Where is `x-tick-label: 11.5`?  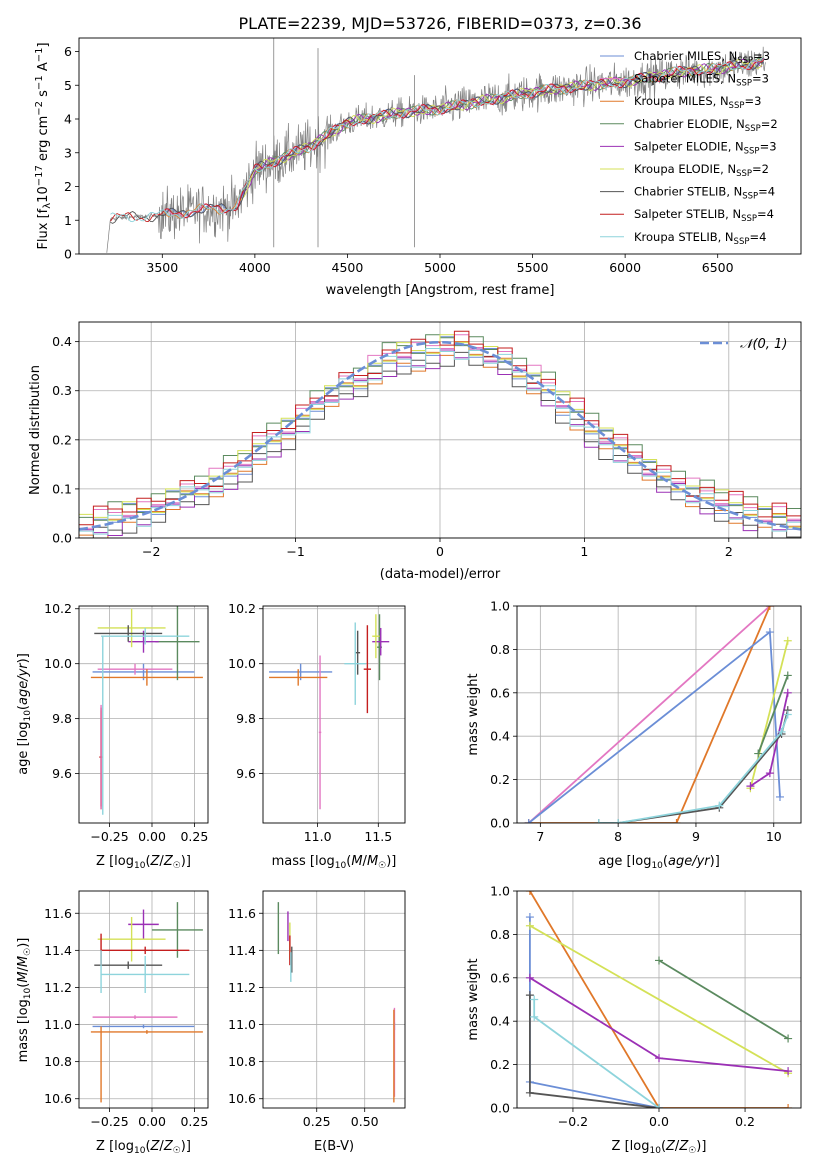
x-tick-label: 11.5 is located at coordinates (378, 836).